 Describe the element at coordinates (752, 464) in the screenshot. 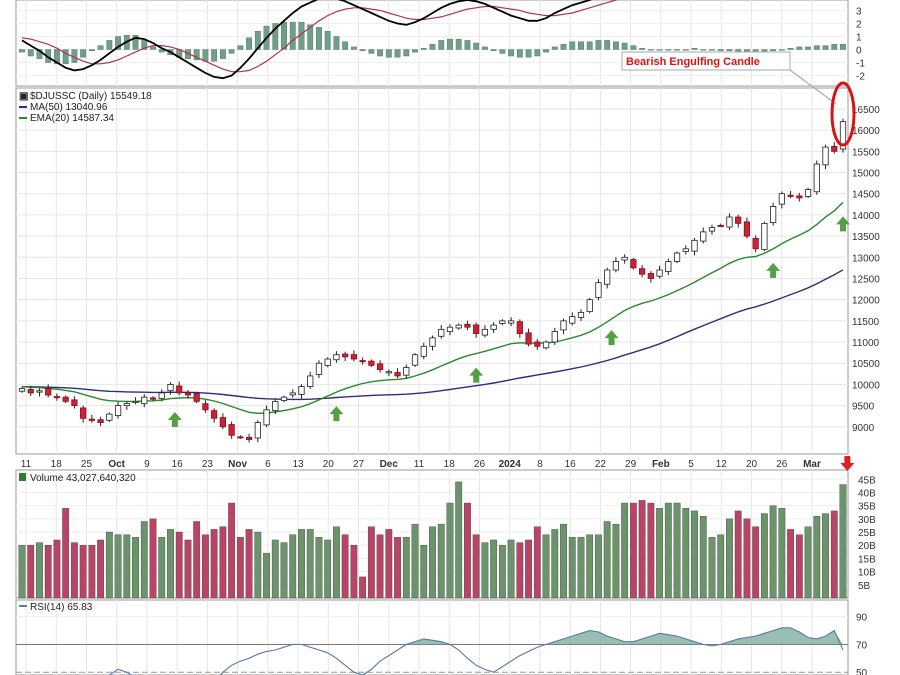

I see `x-tick-label: 20` at that location.